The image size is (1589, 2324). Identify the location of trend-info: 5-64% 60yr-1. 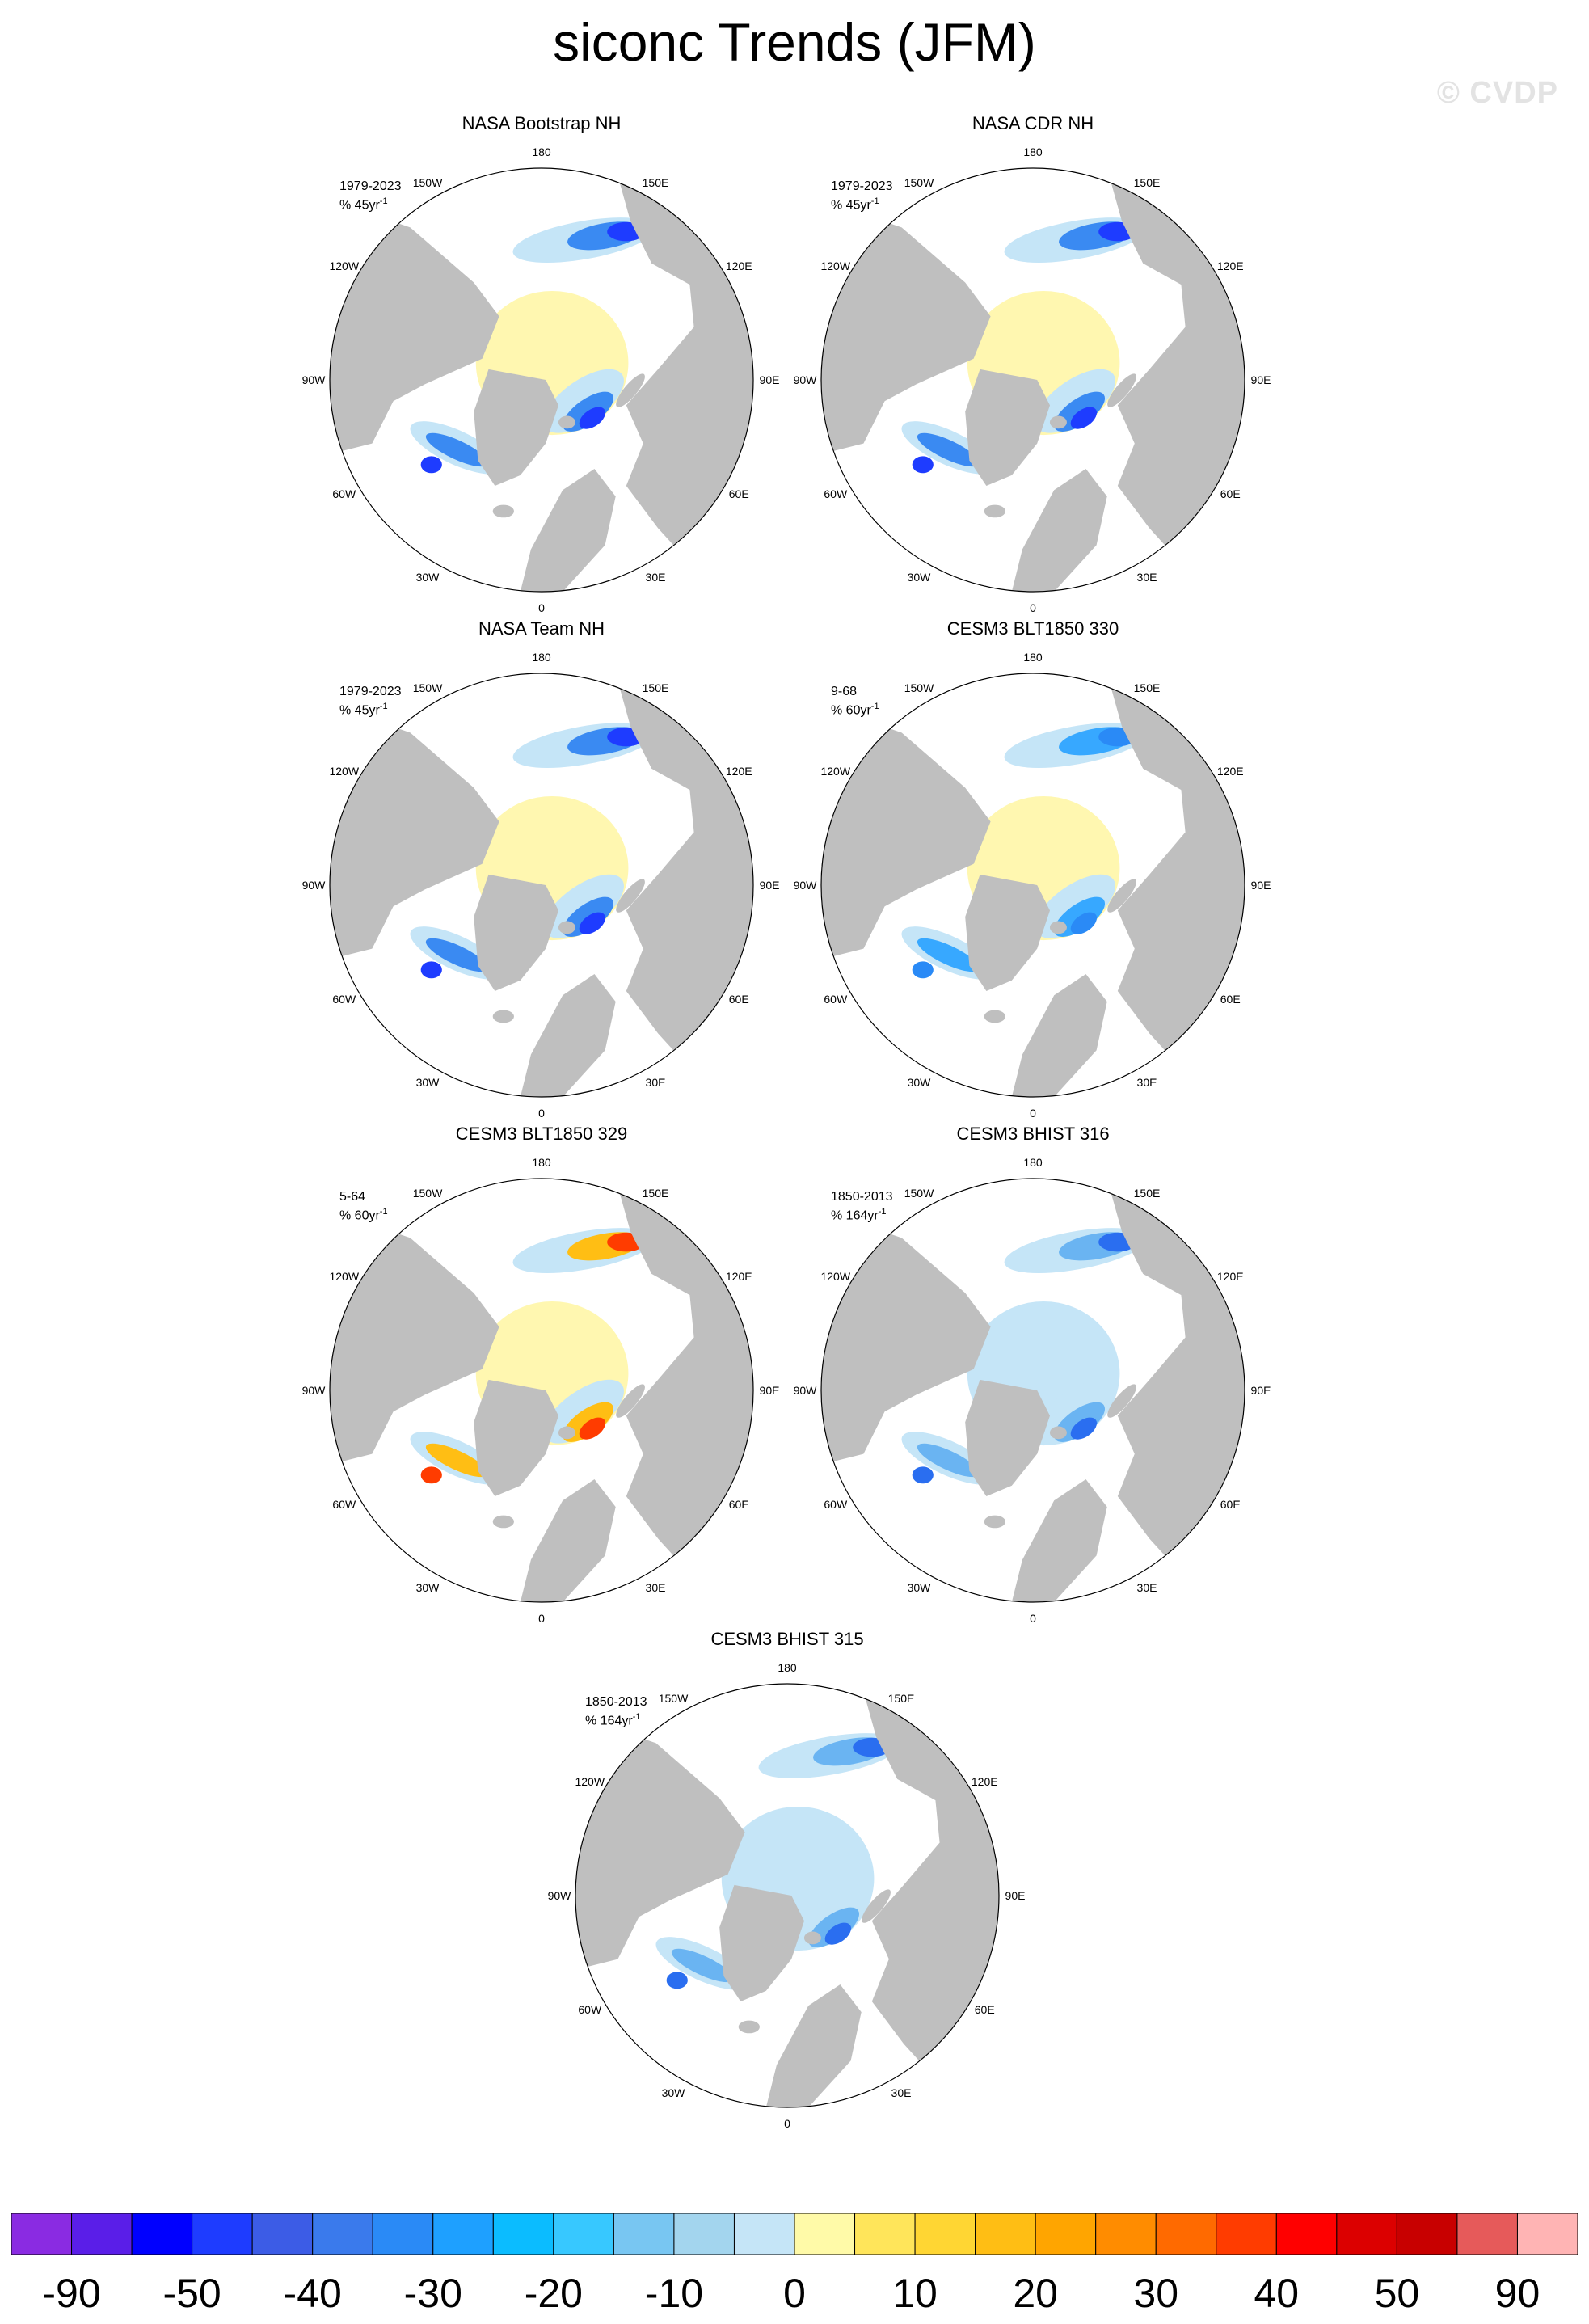
(363, 1206).